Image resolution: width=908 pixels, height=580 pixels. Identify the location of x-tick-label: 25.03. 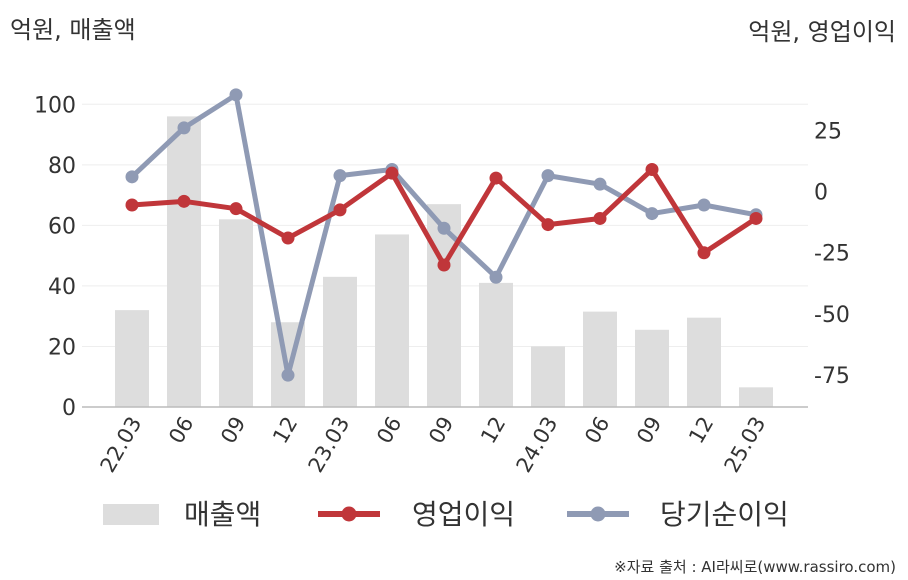
(744, 445).